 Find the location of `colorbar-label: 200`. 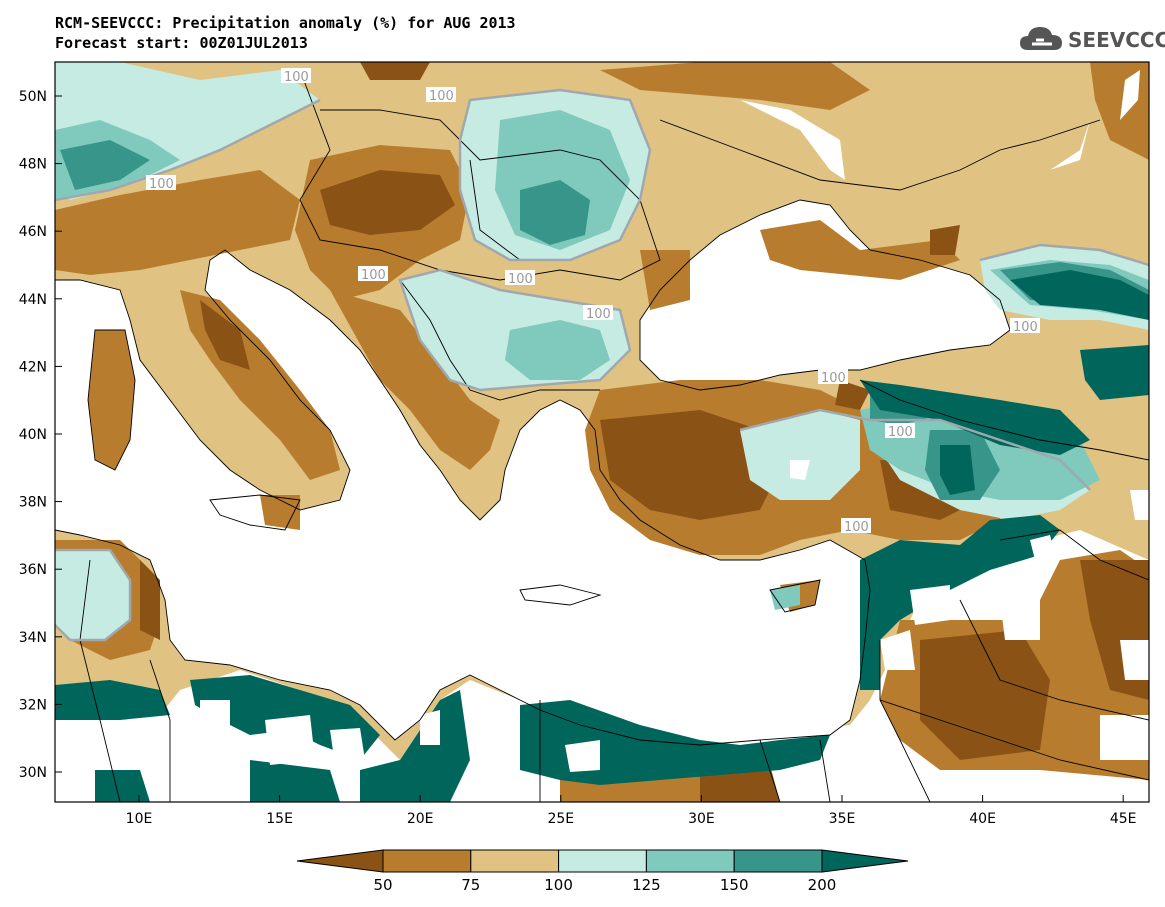

colorbar-label: 200 is located at coordinates (822, 885).